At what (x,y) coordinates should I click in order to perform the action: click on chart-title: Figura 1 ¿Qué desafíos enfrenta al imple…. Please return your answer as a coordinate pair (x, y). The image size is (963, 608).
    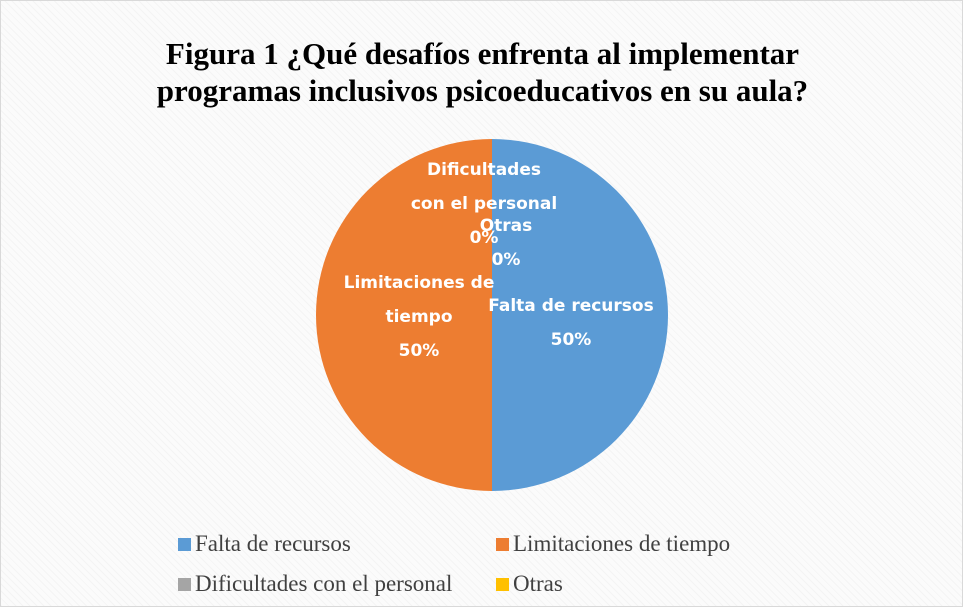
    Looking at the image, I should click on (482, 72).